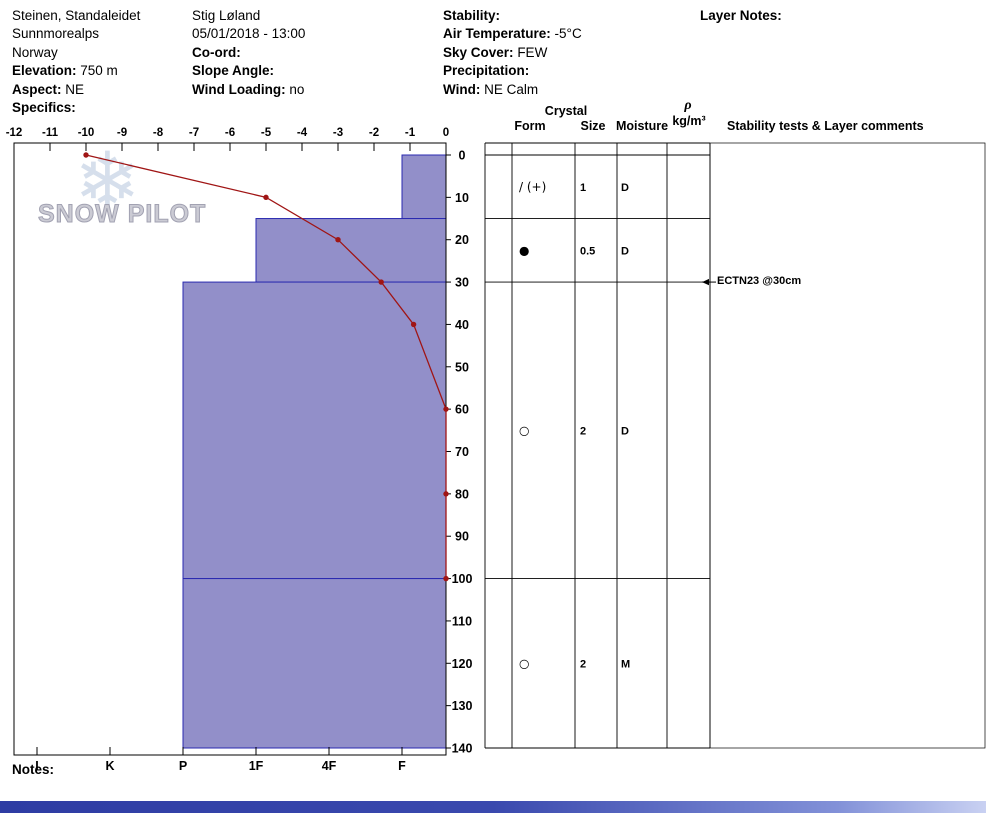  Describe the element at coordinates (462, 367) in the screenshot. I see `depth-axis-label: 50` at that location.